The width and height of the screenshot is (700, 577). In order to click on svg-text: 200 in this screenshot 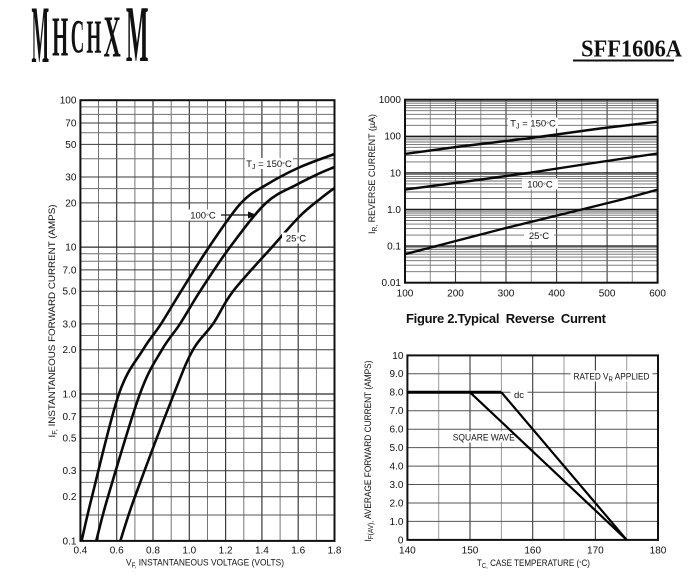, I will do `click(455, 294)`.